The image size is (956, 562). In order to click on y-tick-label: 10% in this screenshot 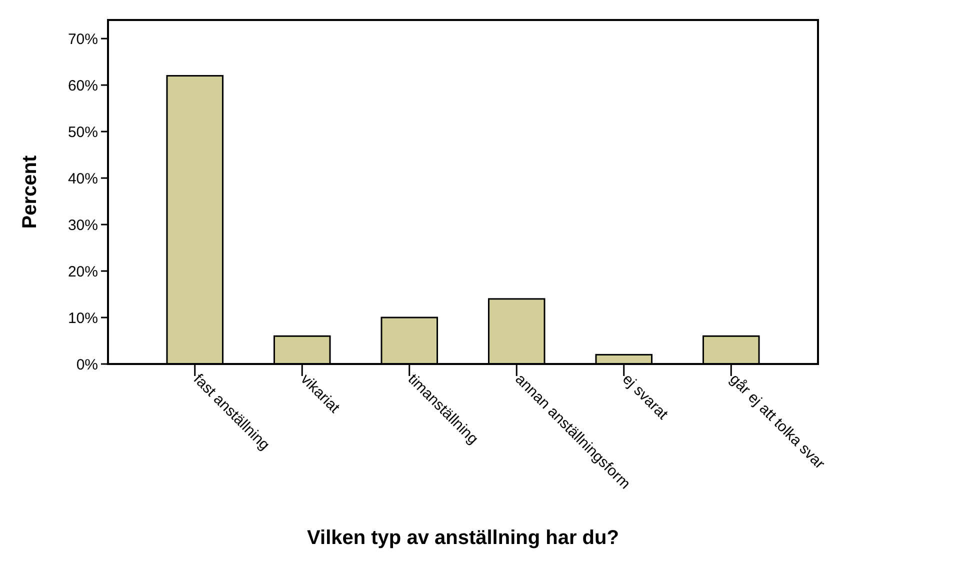, I will do `click(83, 318)`.